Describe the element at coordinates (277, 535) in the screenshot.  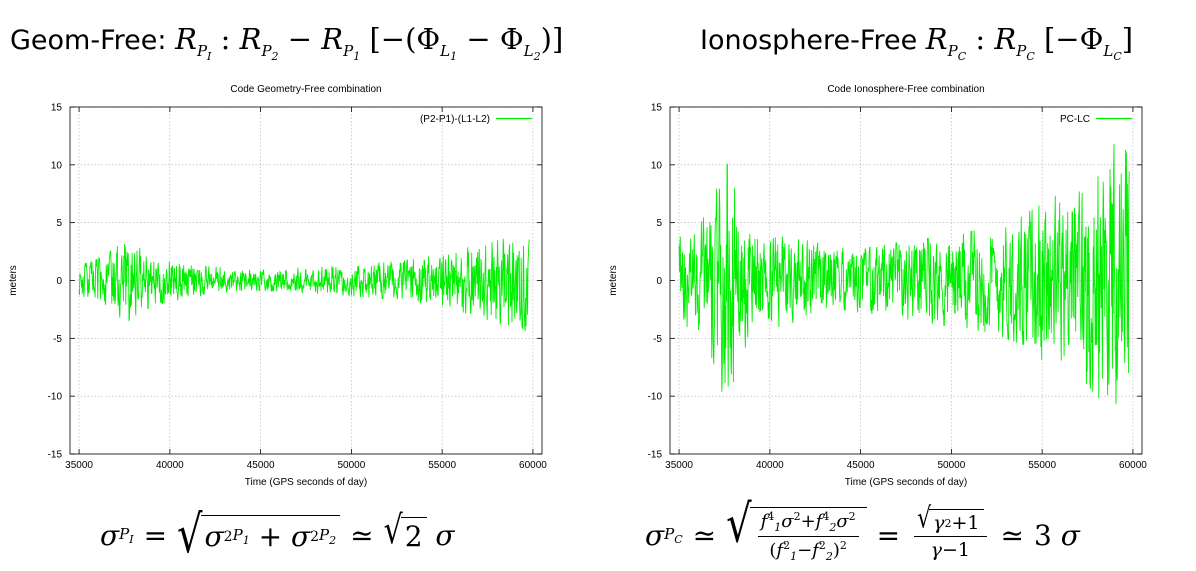
I see `sigma-geom-free-formula: σ PI = √ σ 2 P1 + σ 2 P2 ≃ √ 2 σ` at that location.